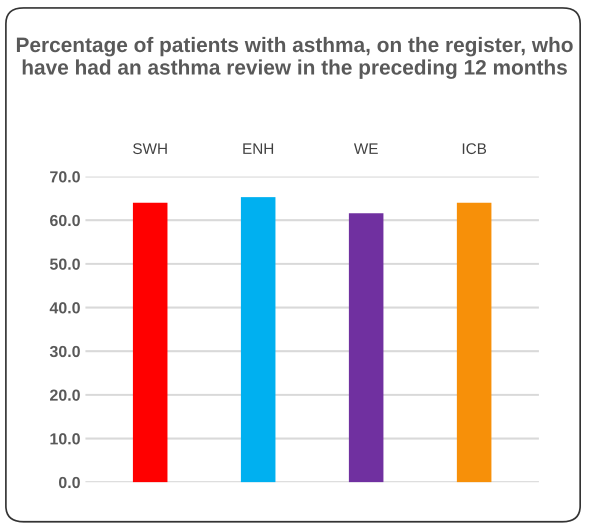 The width and height of the screenshot is (589, 527). I want to click on y-tick-label: 30.0, so click(65, 352).